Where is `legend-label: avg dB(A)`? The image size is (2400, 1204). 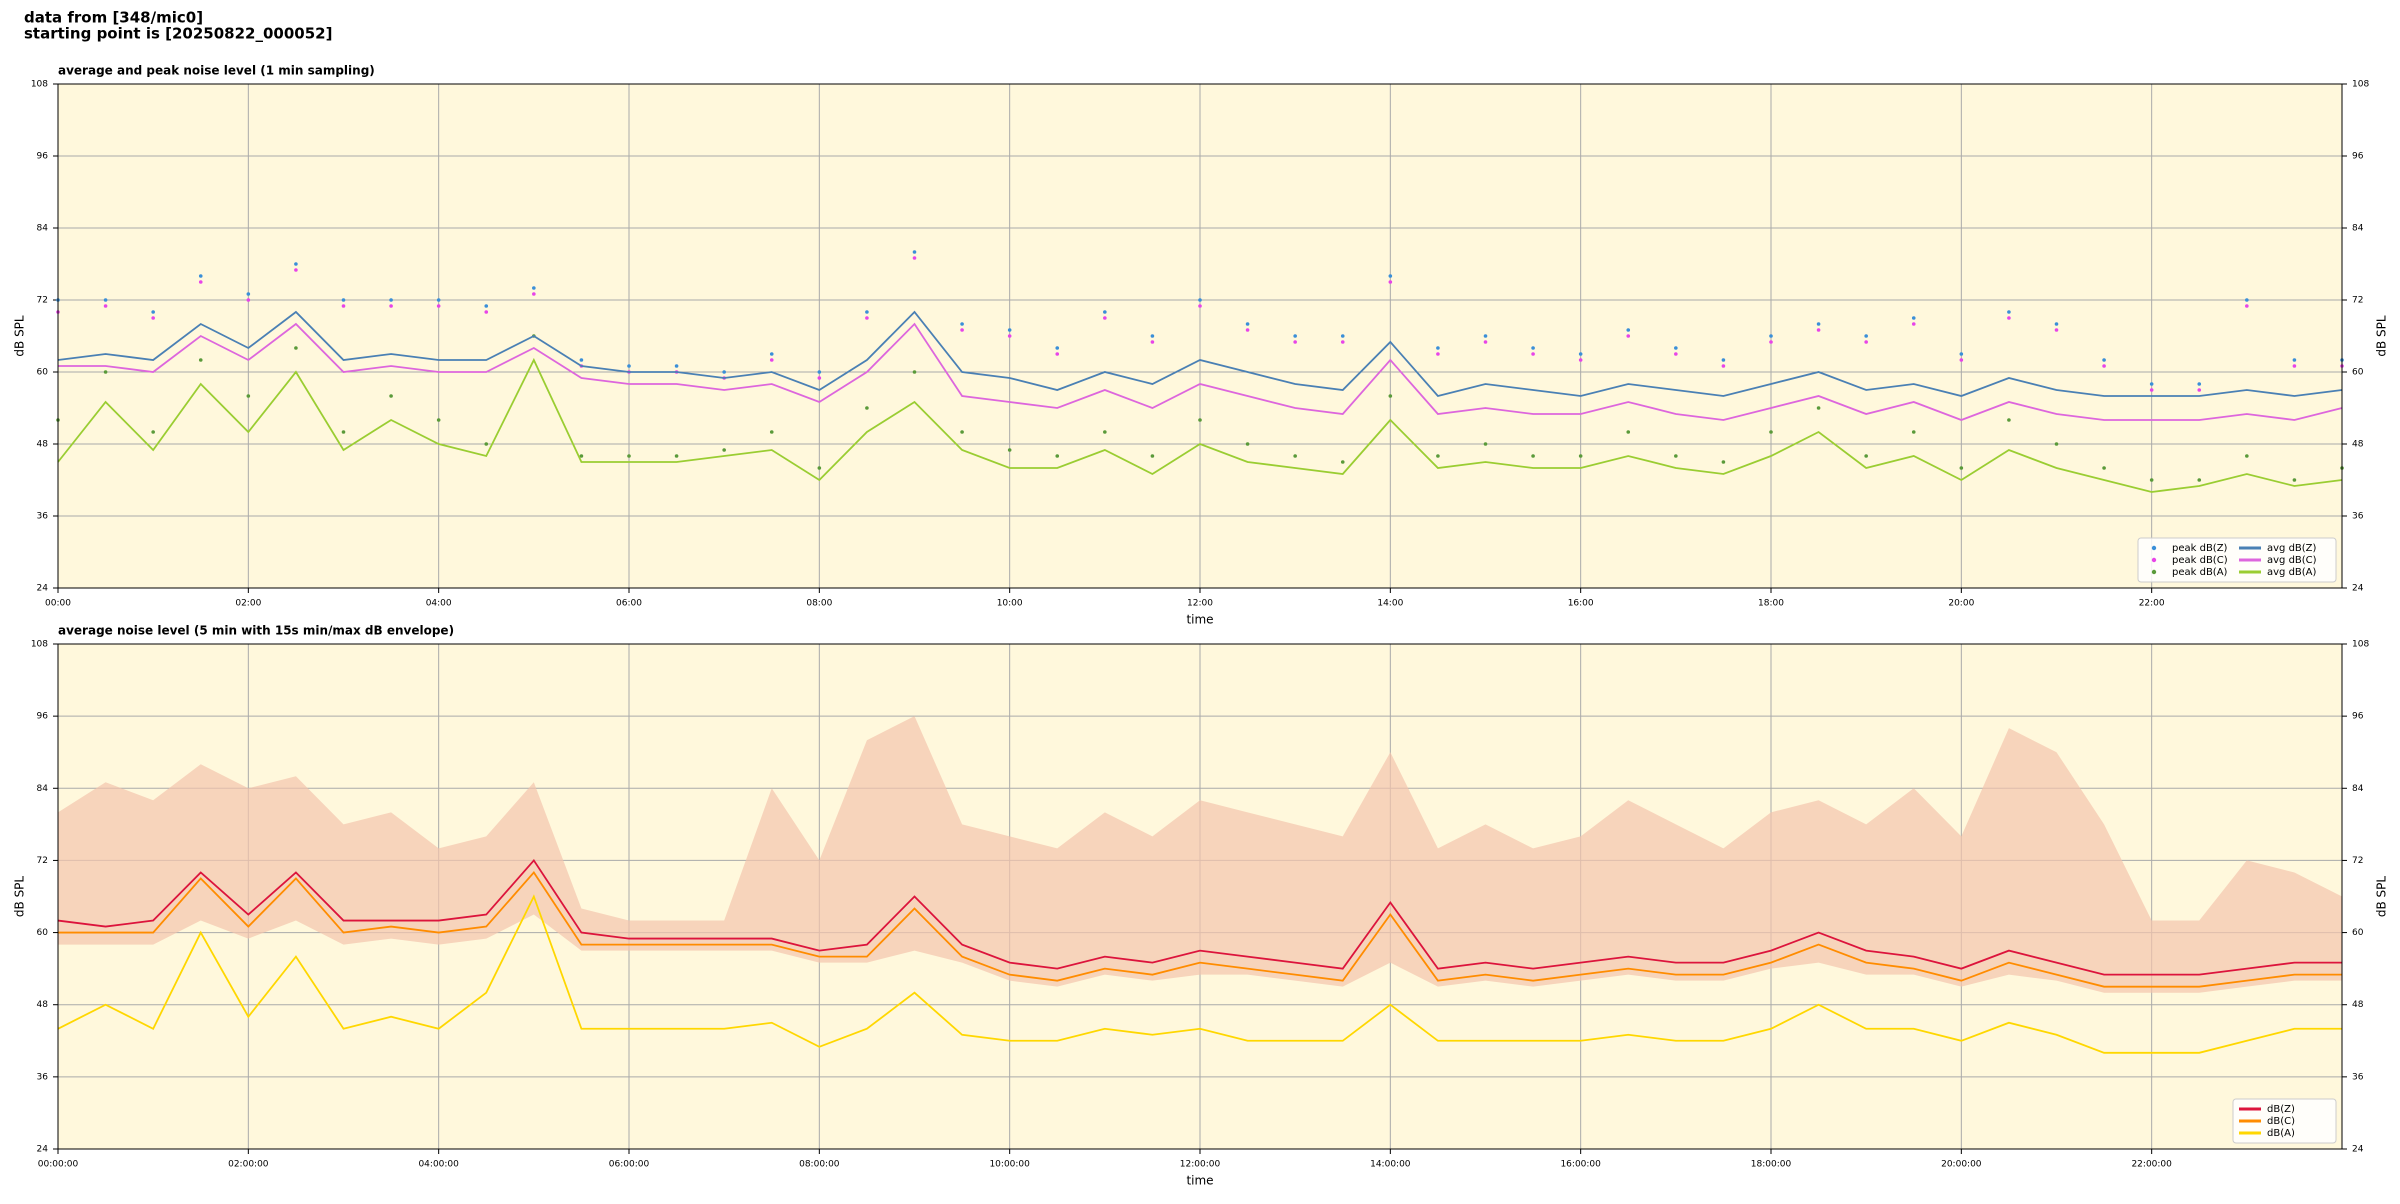
legend-label: avg dB(A) is located at coordinates (2292, 572).